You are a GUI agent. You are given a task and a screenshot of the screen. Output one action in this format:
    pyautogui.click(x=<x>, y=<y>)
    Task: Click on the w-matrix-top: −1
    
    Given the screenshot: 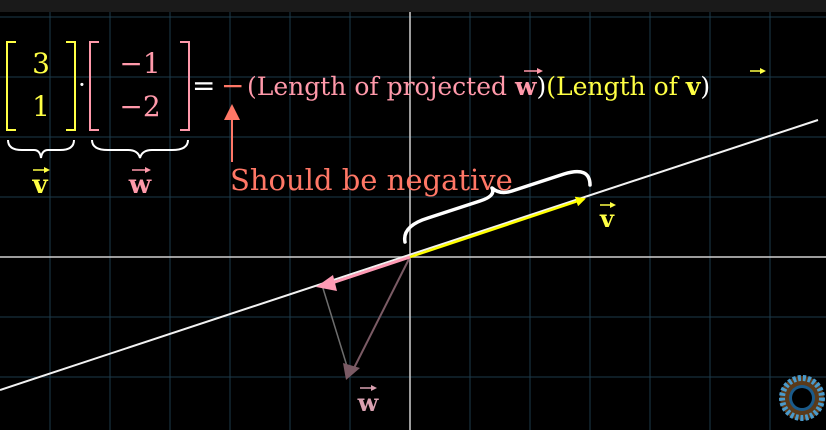 What is the action you would take?
    pyautogui.click(x=139, y=63)
    